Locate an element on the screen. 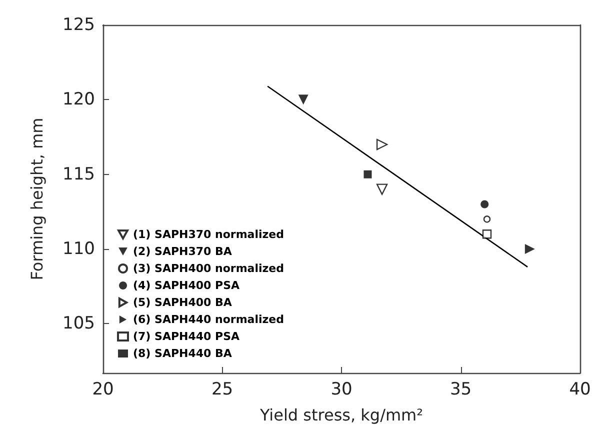  legend-label: (6) SAPH440 normalized is located at coordinates (208, 319).